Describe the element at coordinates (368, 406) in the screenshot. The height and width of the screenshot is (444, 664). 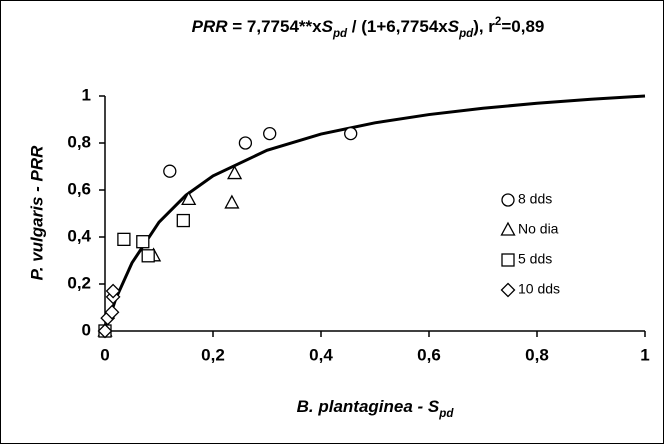
I see `text-part: B. plantaginea - S` at that location.